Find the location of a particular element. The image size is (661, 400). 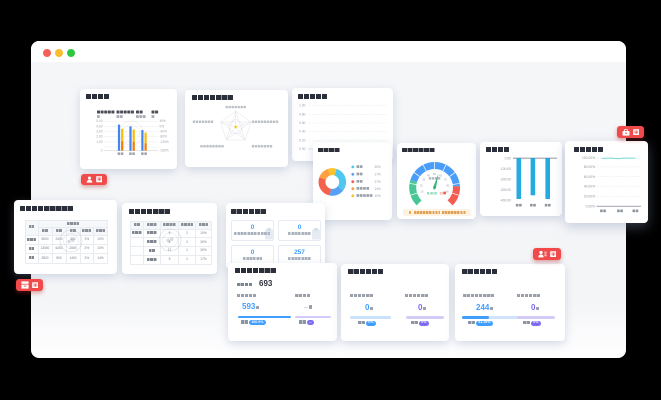

svg-text: 20.00% is located at coordinates (589, 197).